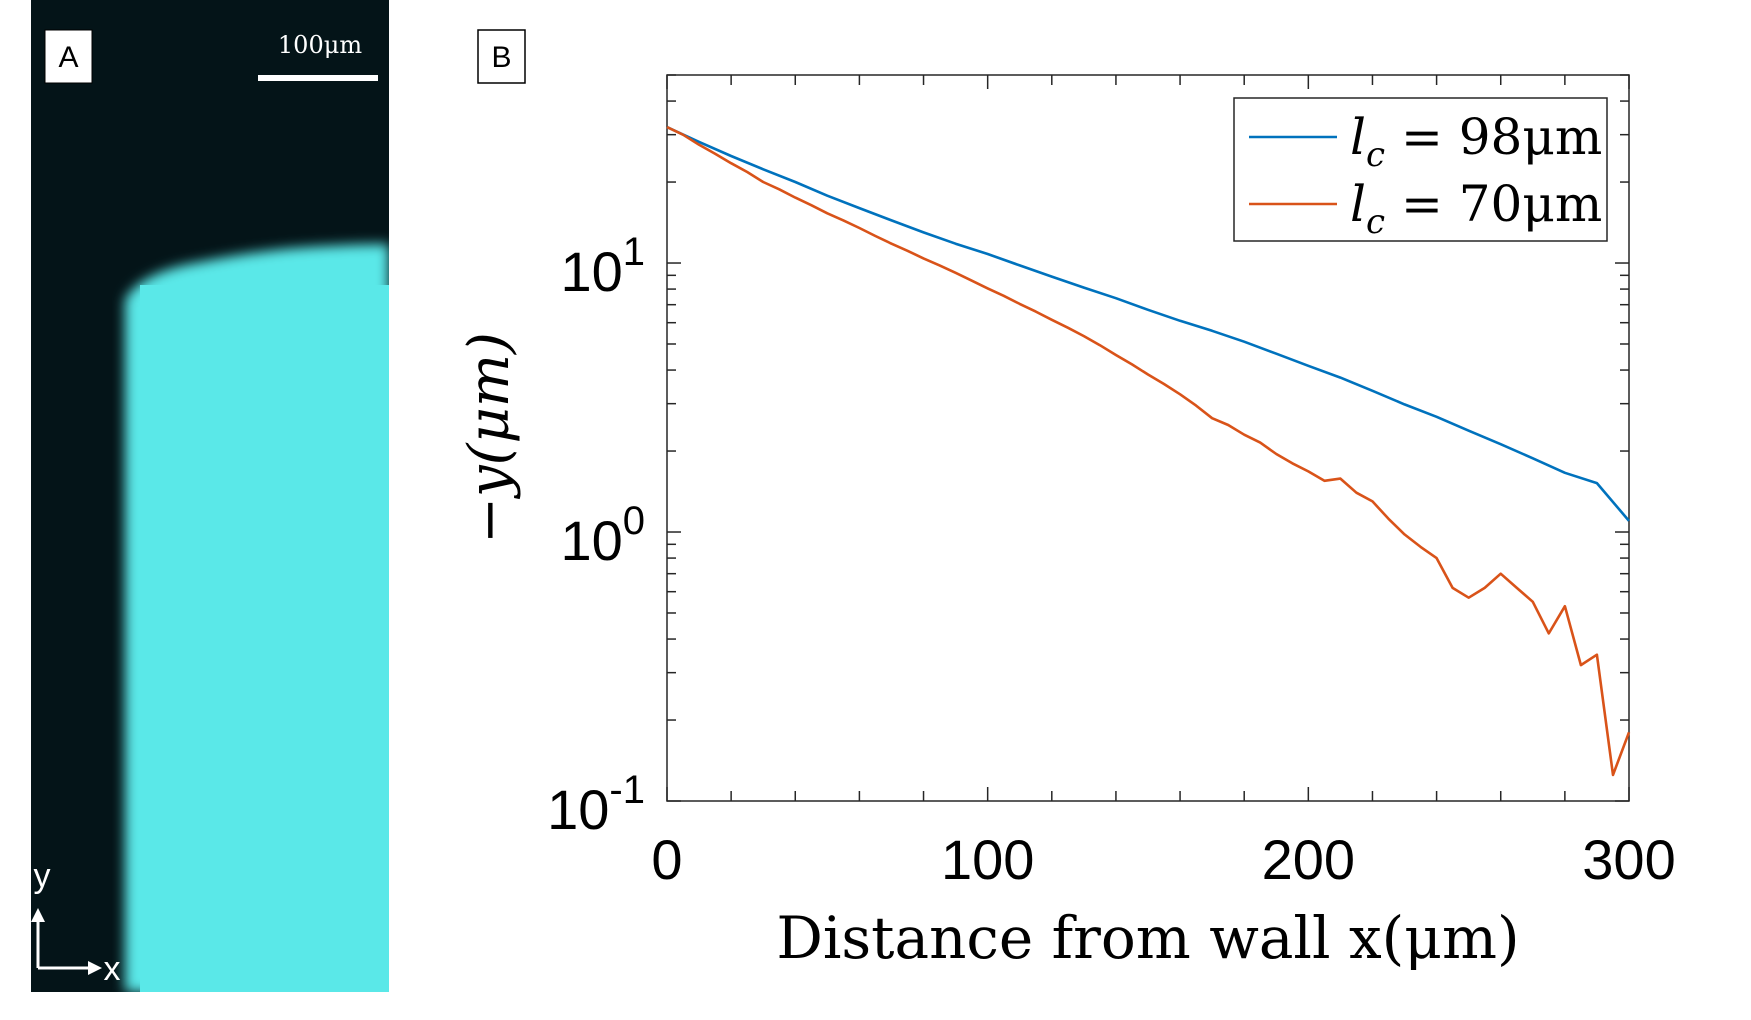  I want to click on scale-bar-line, so click(318, 78).